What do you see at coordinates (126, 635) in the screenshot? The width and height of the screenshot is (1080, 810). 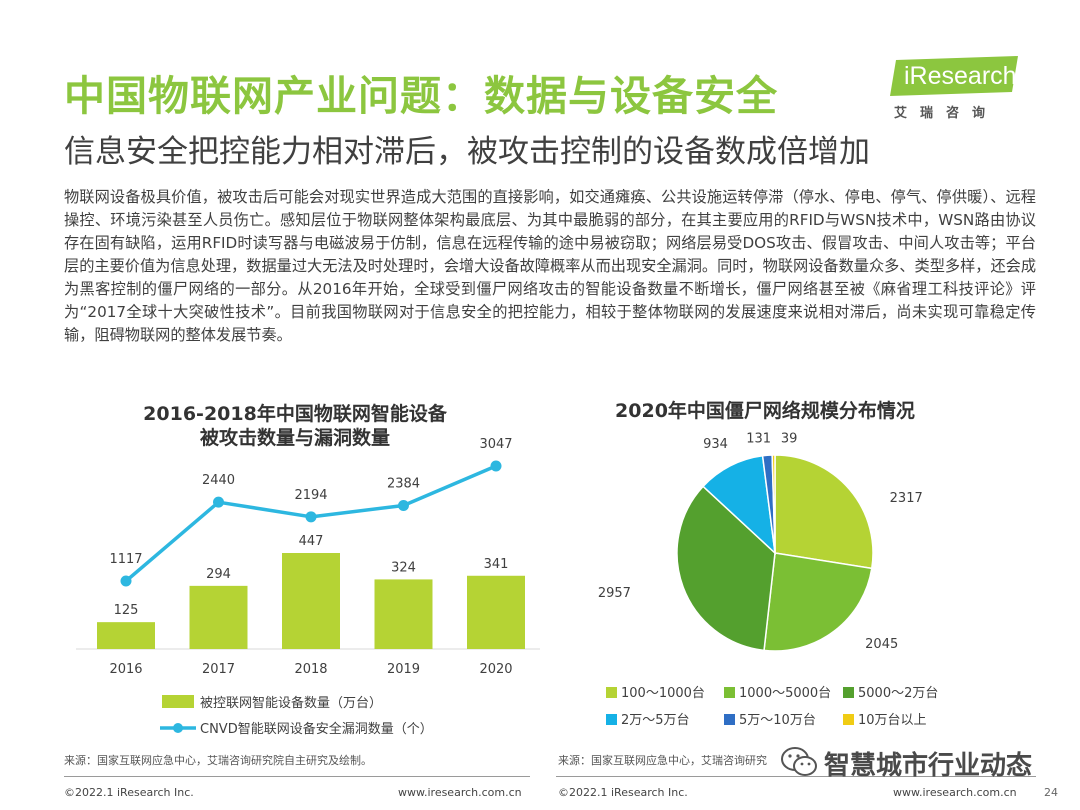 I see `bar-2016` at bounding box center [126, 635].